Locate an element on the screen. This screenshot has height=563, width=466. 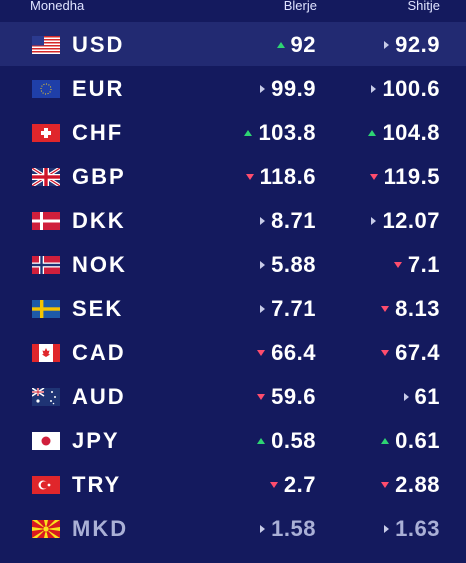
rate-row-chf: CHF 103.8 104.8 is located at coordinates (233, 132).